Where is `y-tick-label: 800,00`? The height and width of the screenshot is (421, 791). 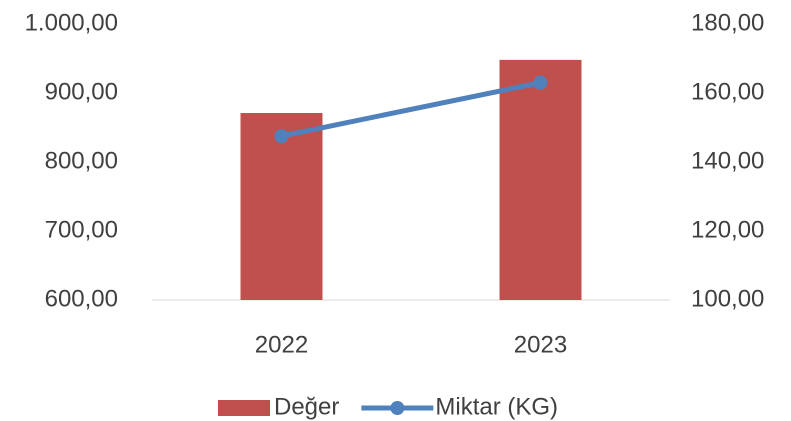
y-tick-label: 800,00 is located at coordinates (81, 160).